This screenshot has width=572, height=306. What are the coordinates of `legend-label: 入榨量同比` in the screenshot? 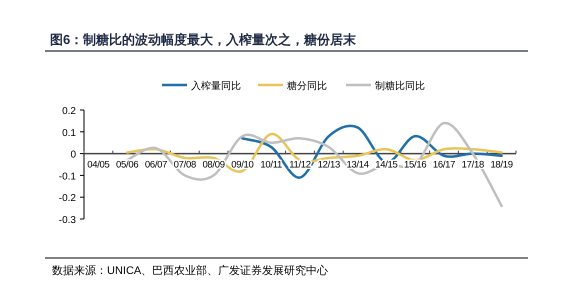 It's located at (216, 86).